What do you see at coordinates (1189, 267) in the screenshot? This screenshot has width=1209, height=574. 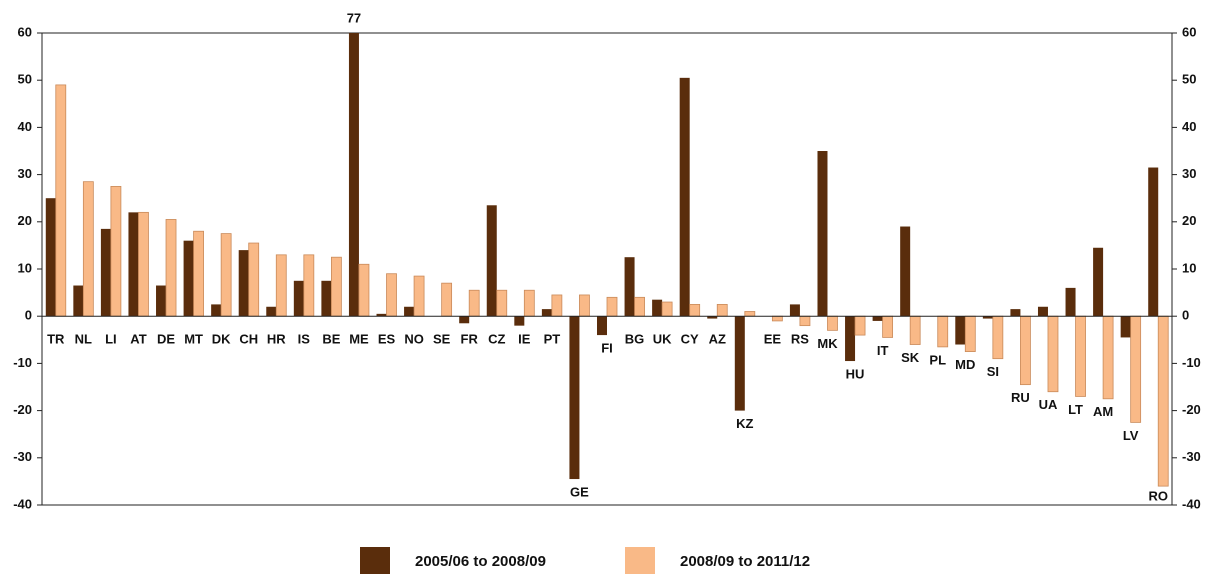 I see `y2-tick-label: 10` at bounding box center [1189, 267].